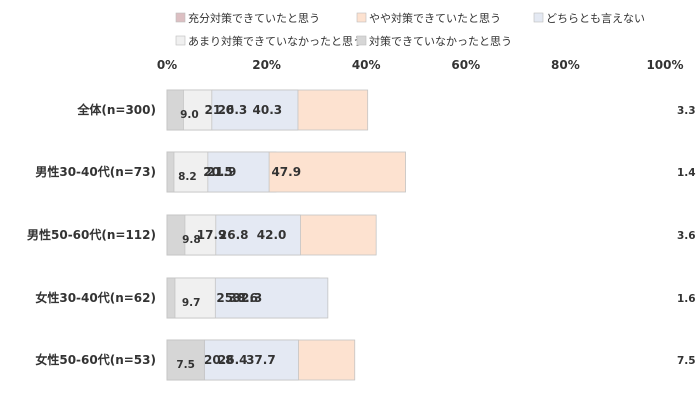  Describe the element at coordinates (233, 110) in the screenshot. I see `data-label: 26.3` at that location.